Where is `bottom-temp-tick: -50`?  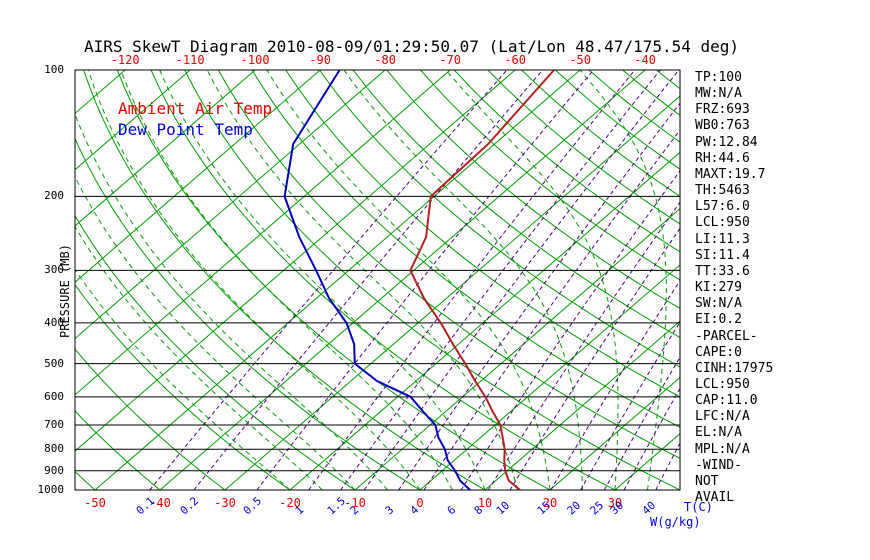 bottom-temp-tick: -50 is located at coordinates (95, 503).